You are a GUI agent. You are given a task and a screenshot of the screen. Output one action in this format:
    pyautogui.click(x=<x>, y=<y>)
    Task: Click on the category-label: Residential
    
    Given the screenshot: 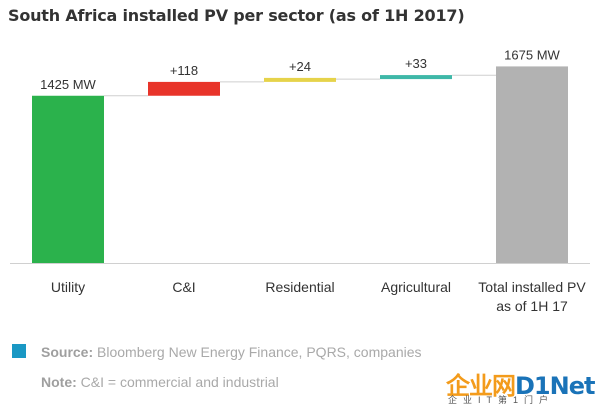 What is the action you would take?
    pyautogui.click(x=299, y=287)
    